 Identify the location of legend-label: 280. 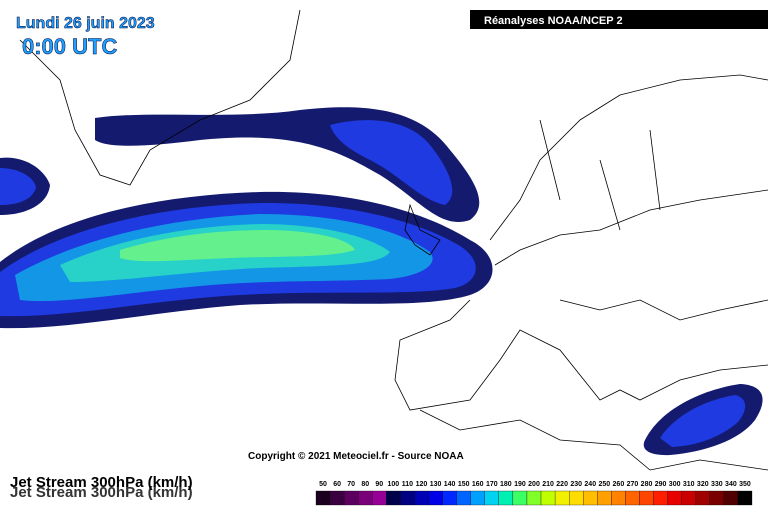
(647, 484).